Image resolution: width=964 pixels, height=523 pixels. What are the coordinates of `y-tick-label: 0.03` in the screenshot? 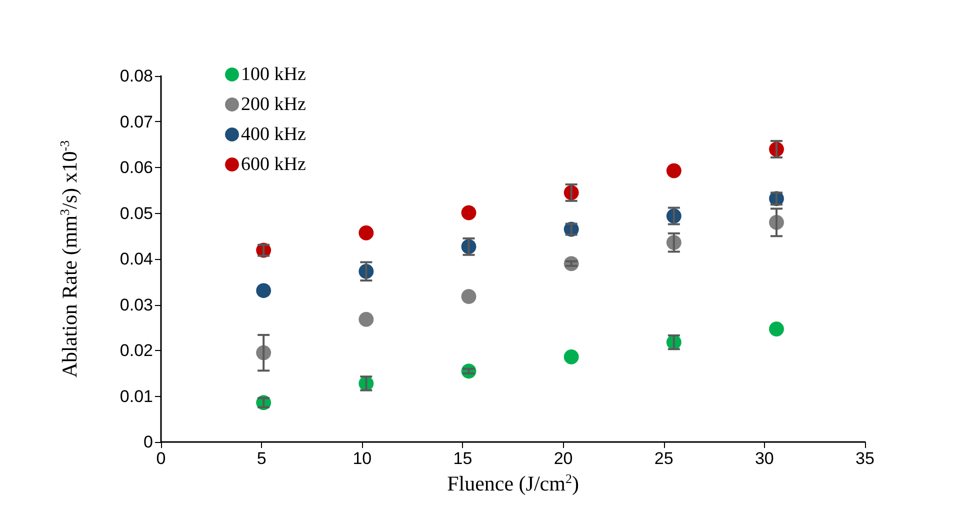 It's located at (136, 304).